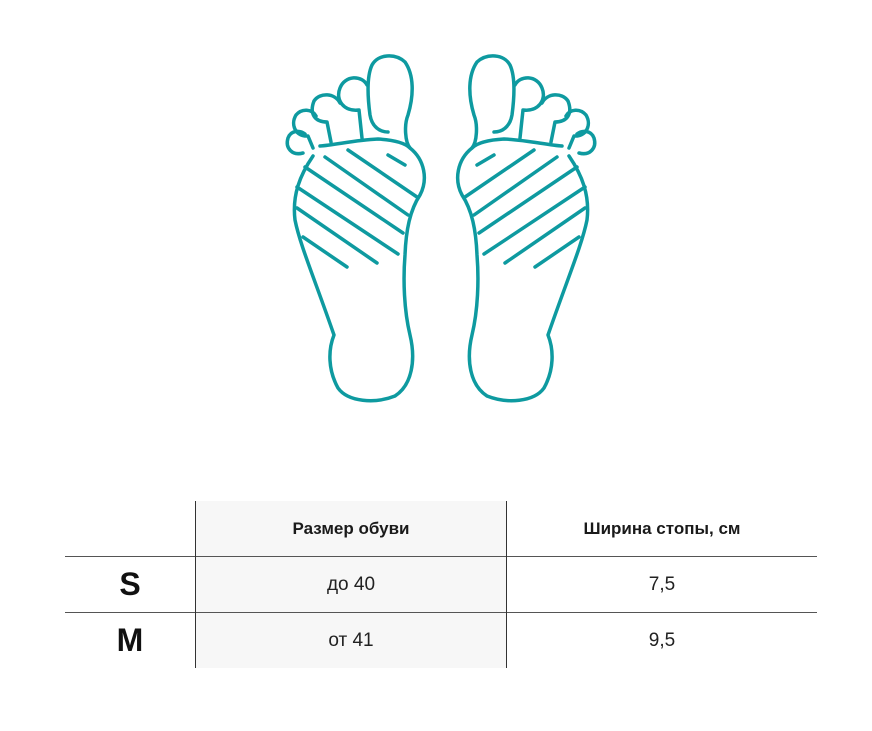 The width and height of the screenshot is (872, 731). What do you see at coordinates (662, 584) in the screenshot?
I see `foot-width-value: 7,5` at bounding box center [662, 584].